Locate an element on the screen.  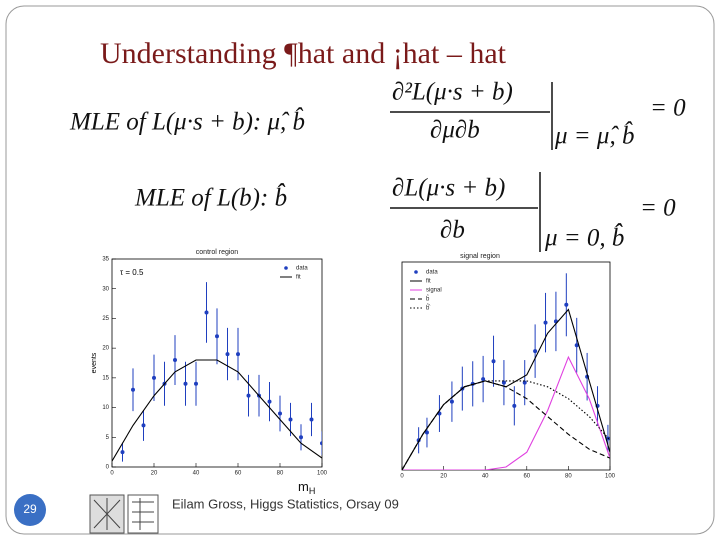
plot-frame is located at coordinates (506, 366).